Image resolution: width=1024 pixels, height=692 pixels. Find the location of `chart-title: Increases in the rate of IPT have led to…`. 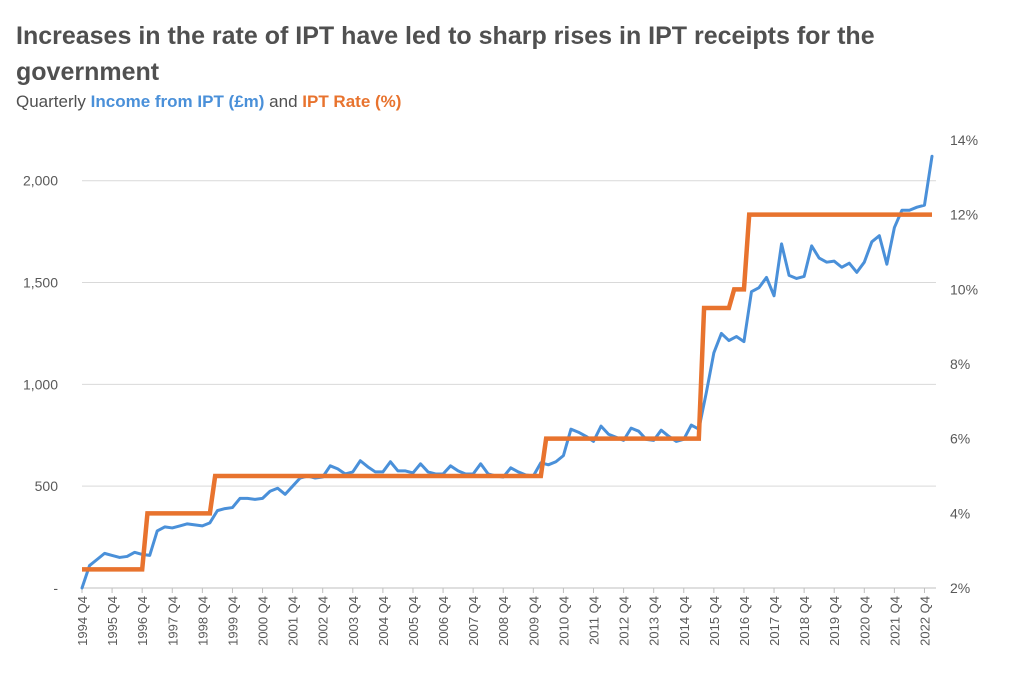

chart-title: Increases in the rate of IPT have led to… is located at coordinates (445, 54).